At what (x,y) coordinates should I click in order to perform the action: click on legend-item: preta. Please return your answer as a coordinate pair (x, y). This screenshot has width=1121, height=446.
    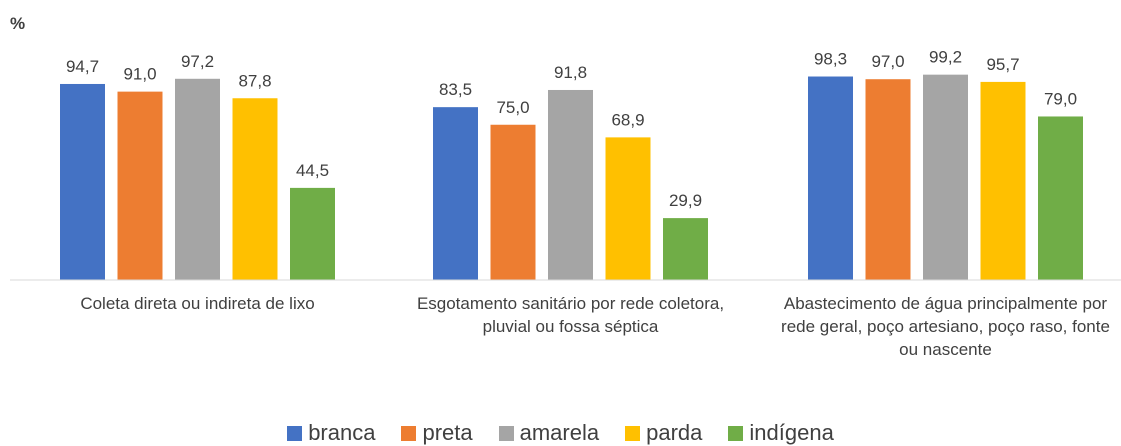
    Looking at the image, I should click on (437, 433).